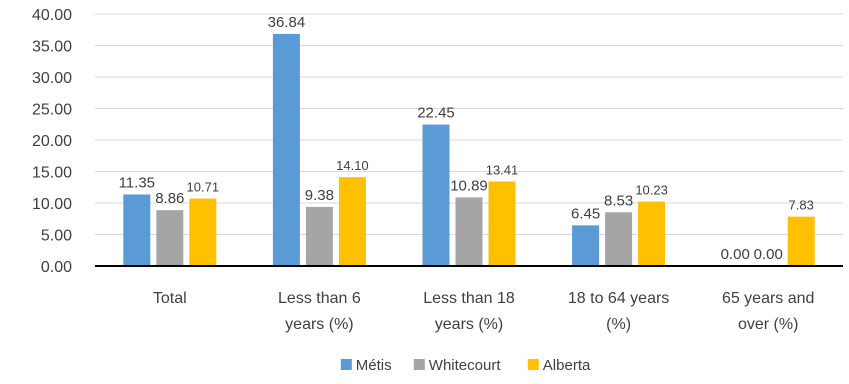 The width and height of the screenshot is (849, 384). I want to click on legend-label: Alberta, so click(567, 365).